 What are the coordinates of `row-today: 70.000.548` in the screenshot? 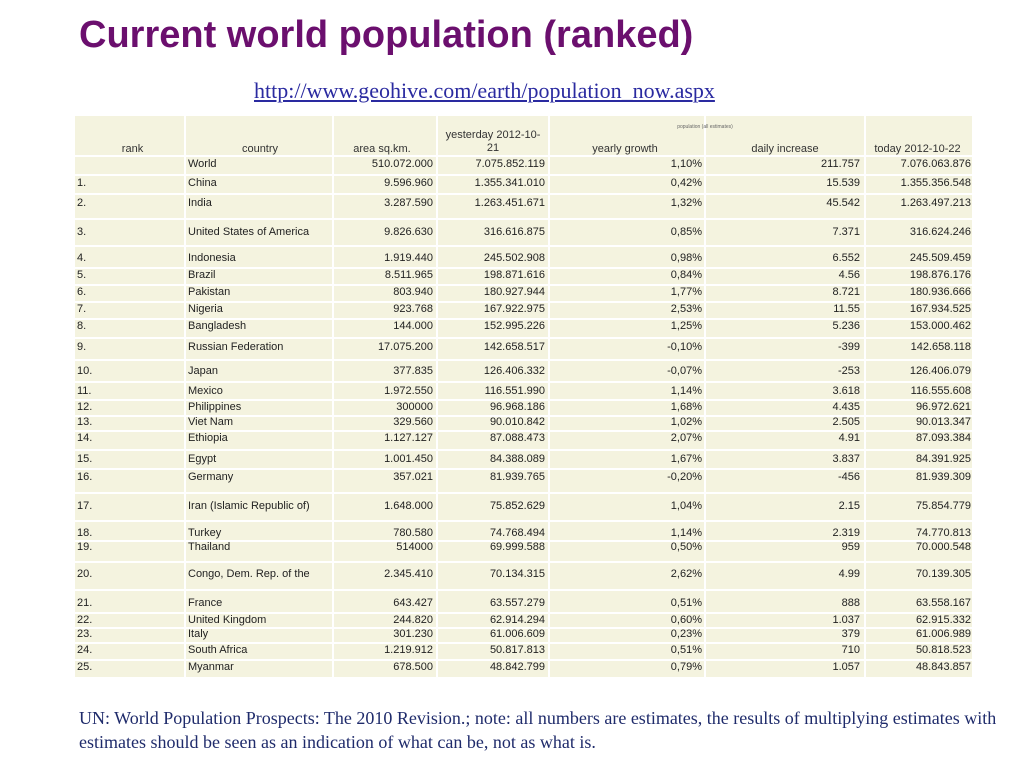 It's located at (943, 547).